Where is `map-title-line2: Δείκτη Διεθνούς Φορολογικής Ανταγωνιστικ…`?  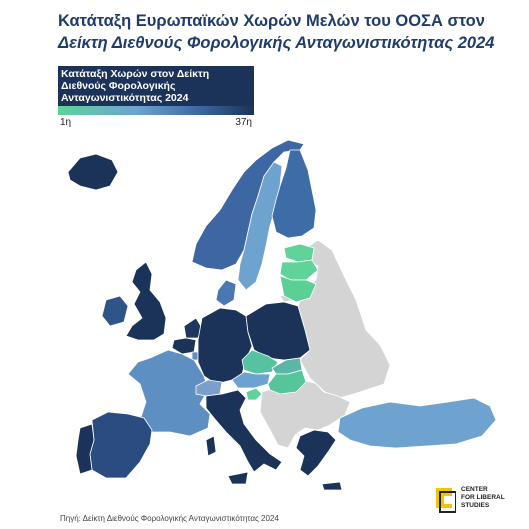
map-title-line2: Δείκτη Διεθνούς Φορολογικής Ανταγωνιστικ… is located at coordinates (276, 43).